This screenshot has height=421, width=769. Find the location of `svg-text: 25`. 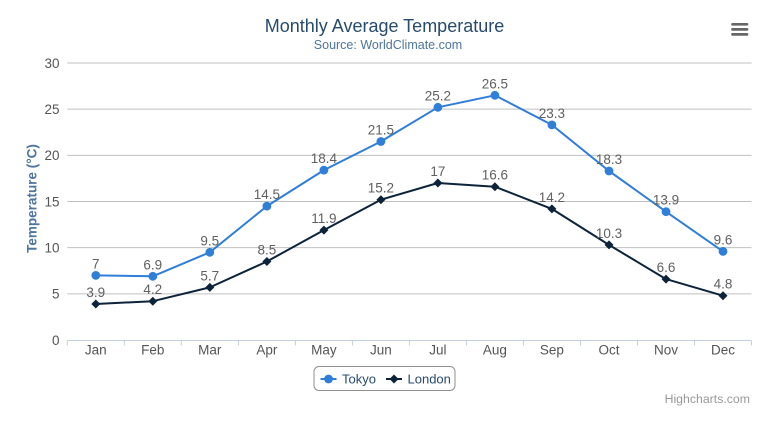

svg-text: 25 is located at coordinates (51, 109).